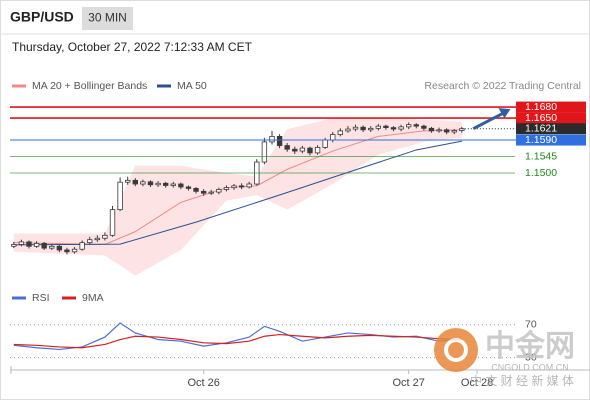 The image size is (590, 400). What do you see at coordinates (541, 156) in the screenshot?
I see `level-label: 1.1545` at bounding box center [541, 156].